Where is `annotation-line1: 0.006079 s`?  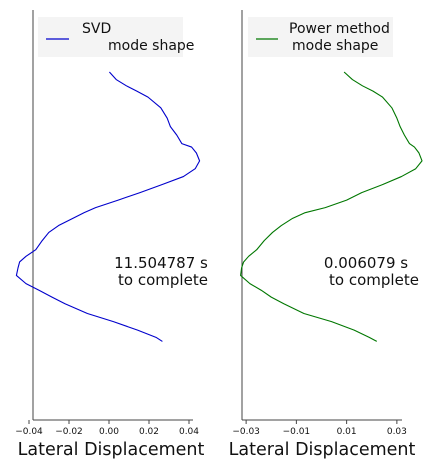
annotation-line1: 0.006079 s is located at coordinates (366, 263).